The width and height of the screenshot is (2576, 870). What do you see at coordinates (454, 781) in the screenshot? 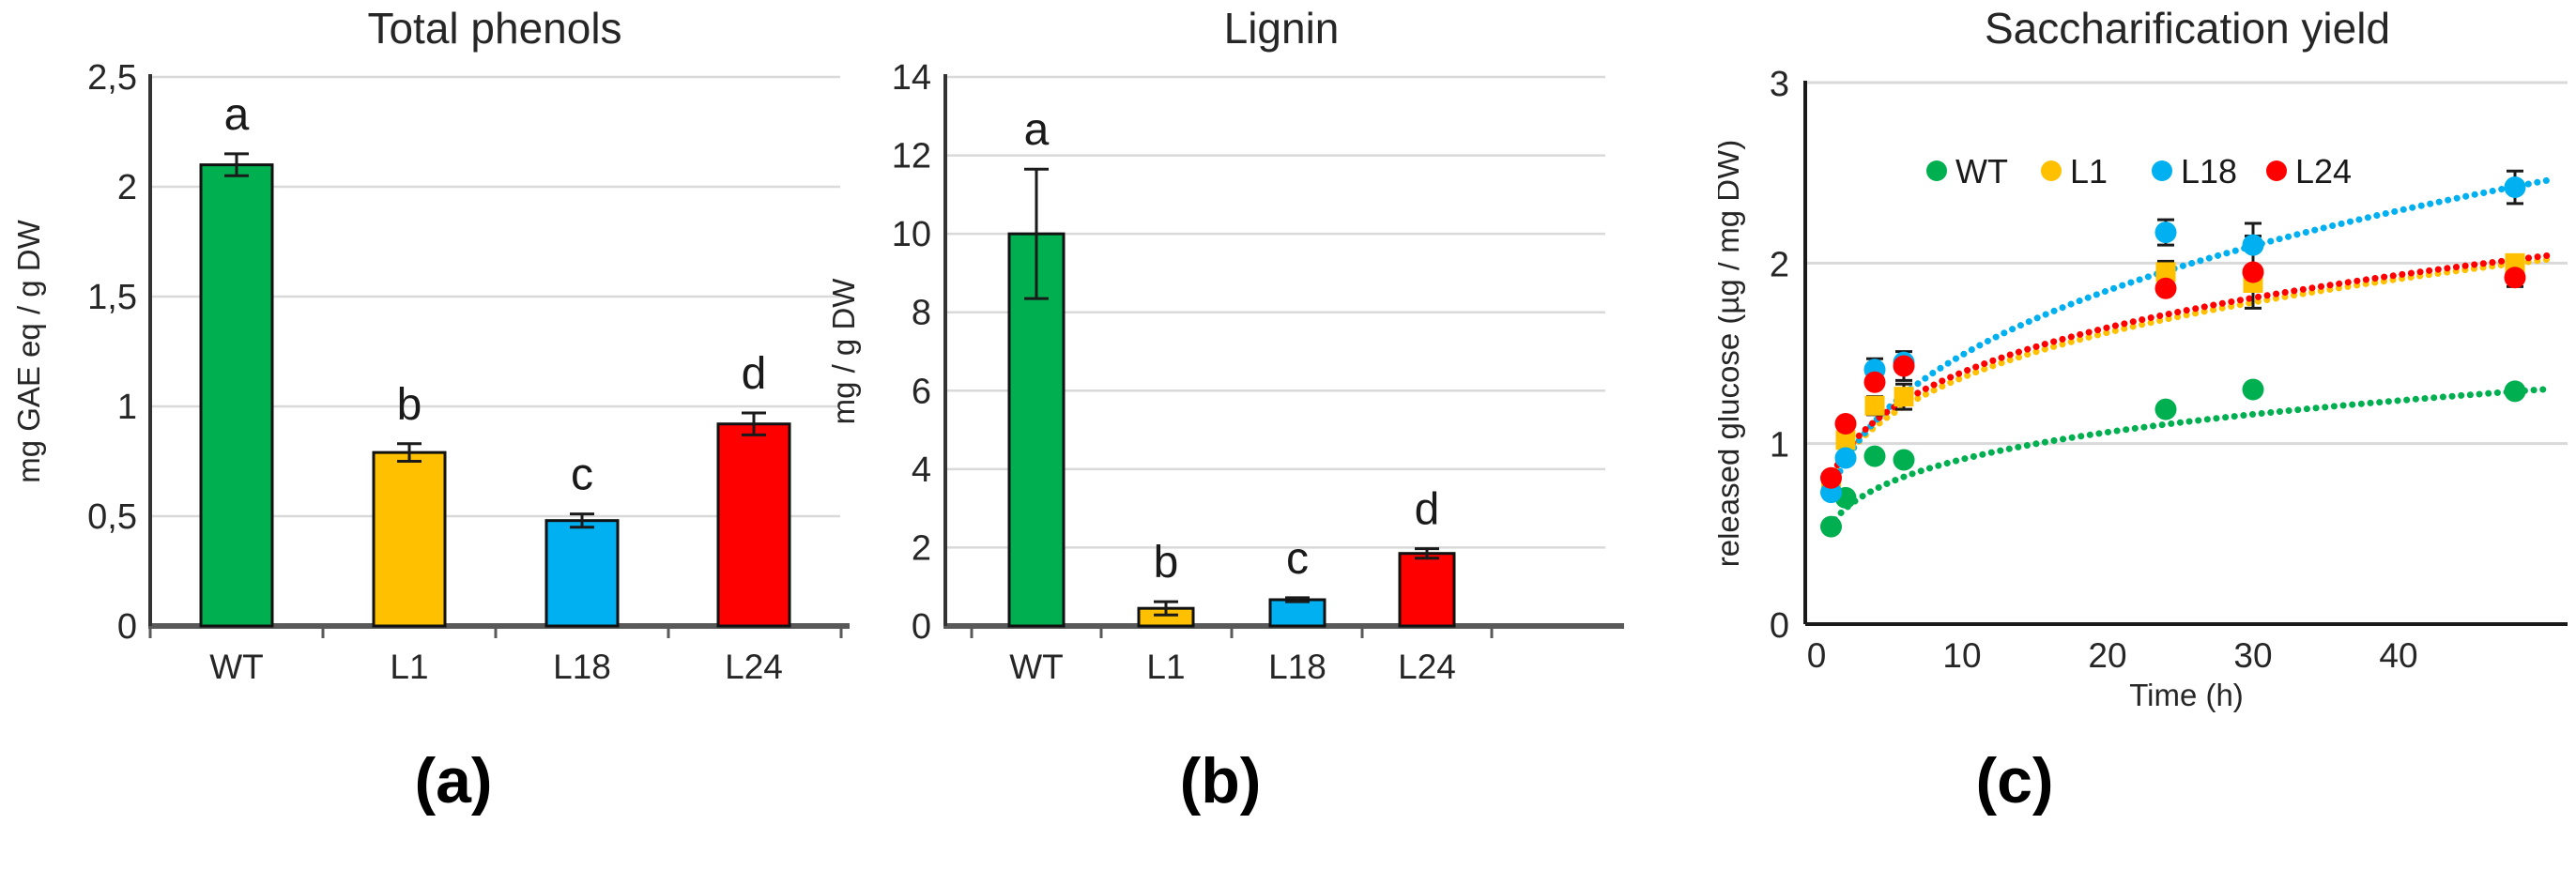
I see `panel-caption-a: (a)` at bounding box center [454, 781].